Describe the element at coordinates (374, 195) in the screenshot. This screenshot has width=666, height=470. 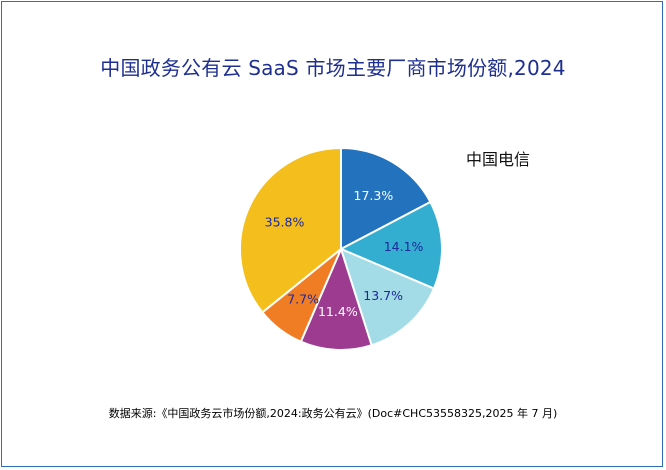
I see `slice-label-1: 17.3%` at that location.